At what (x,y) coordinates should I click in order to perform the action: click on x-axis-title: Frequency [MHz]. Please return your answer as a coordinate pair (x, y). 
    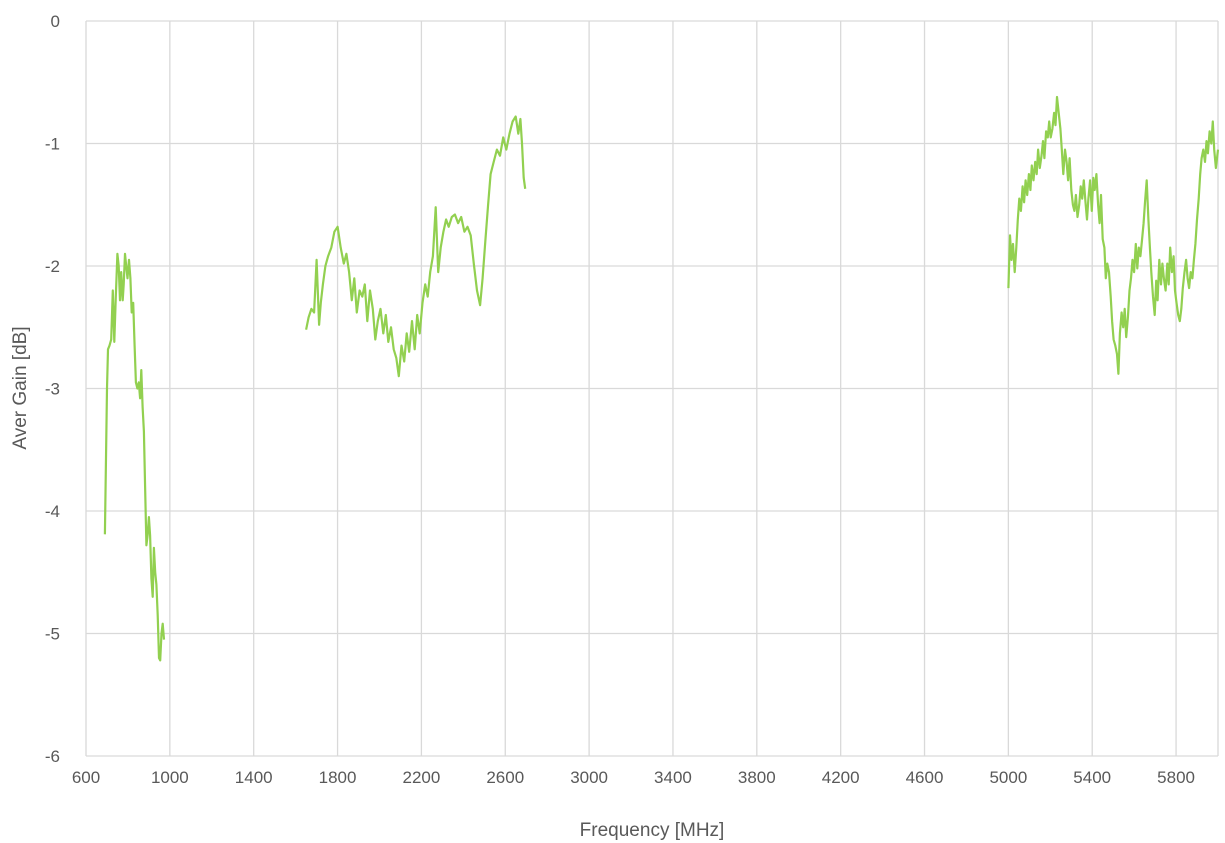
    Looking at the image, I should click on (652, 830).